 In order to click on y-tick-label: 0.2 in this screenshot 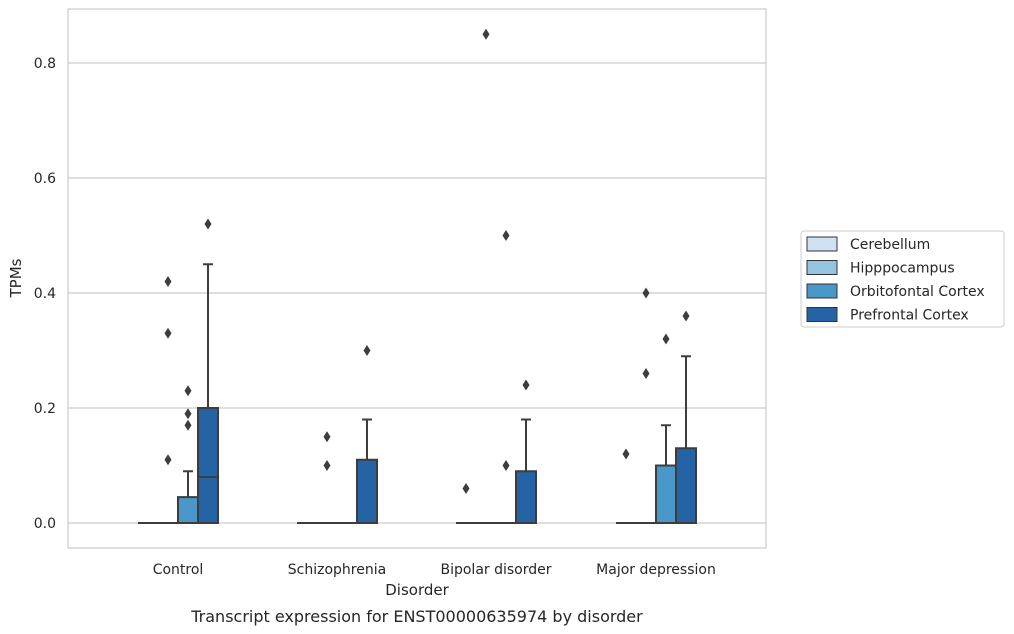, I will do `click(45, 409)`.